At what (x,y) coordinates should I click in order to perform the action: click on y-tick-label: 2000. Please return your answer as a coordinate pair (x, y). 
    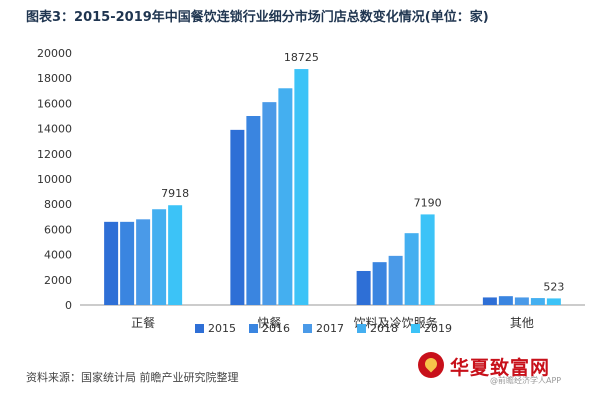
    Looking at the image, I should click on (58, 280).